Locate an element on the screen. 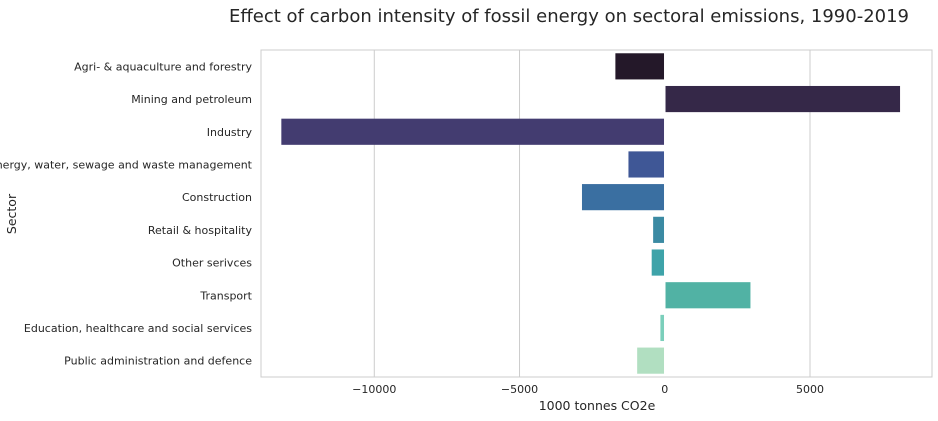  y-tick-label: Agri- & aquaculture and forestry is located at coordinates (163, 66).